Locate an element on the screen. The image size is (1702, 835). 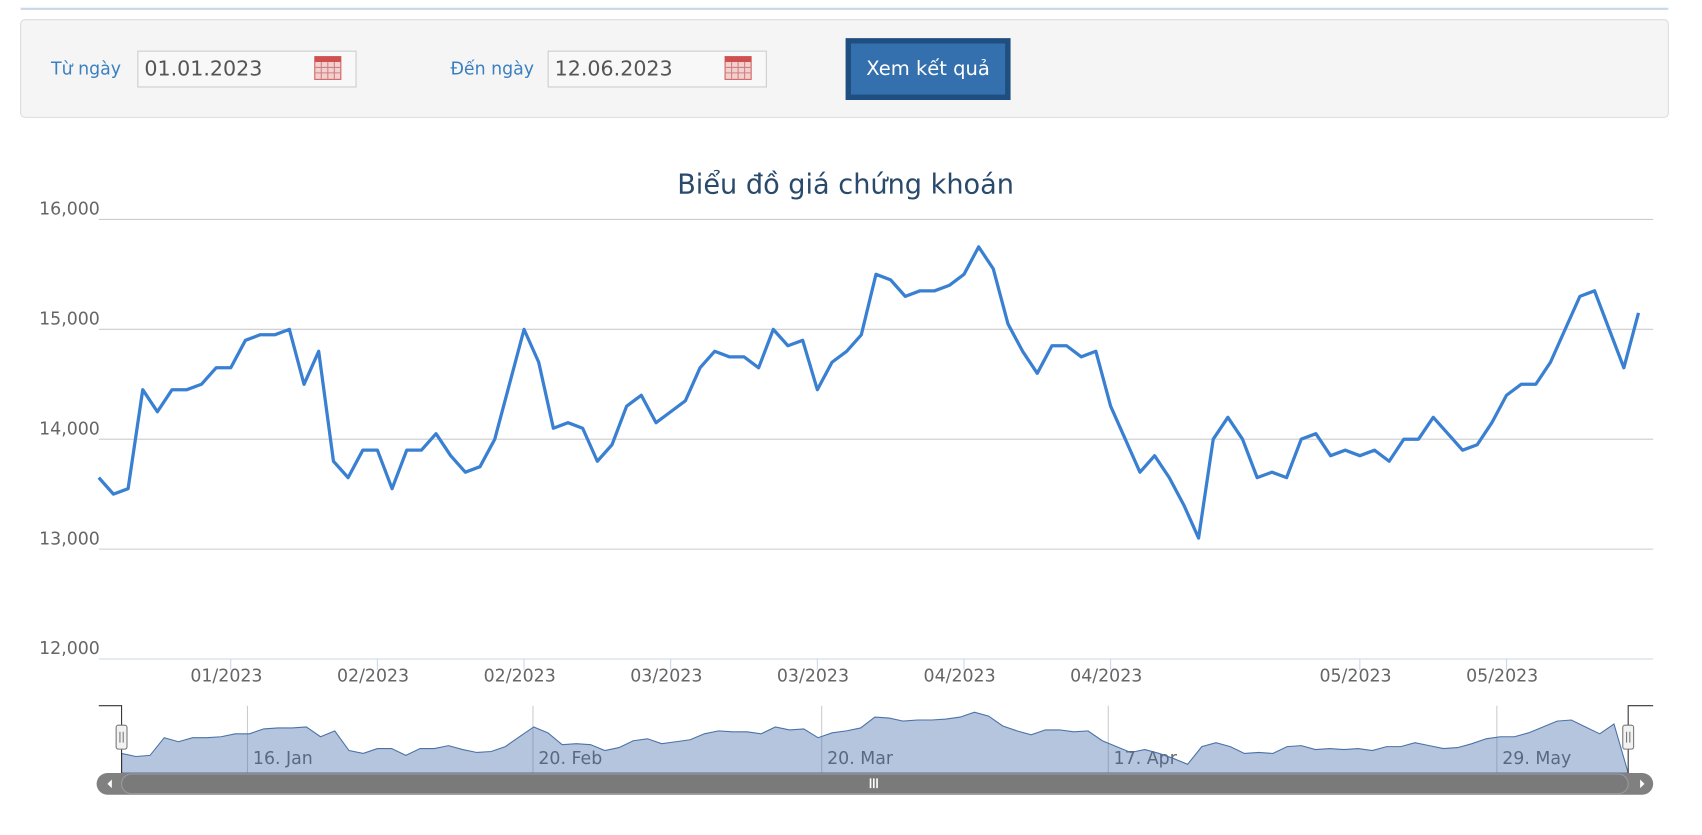
button-face is located at coordinates (928, 69).